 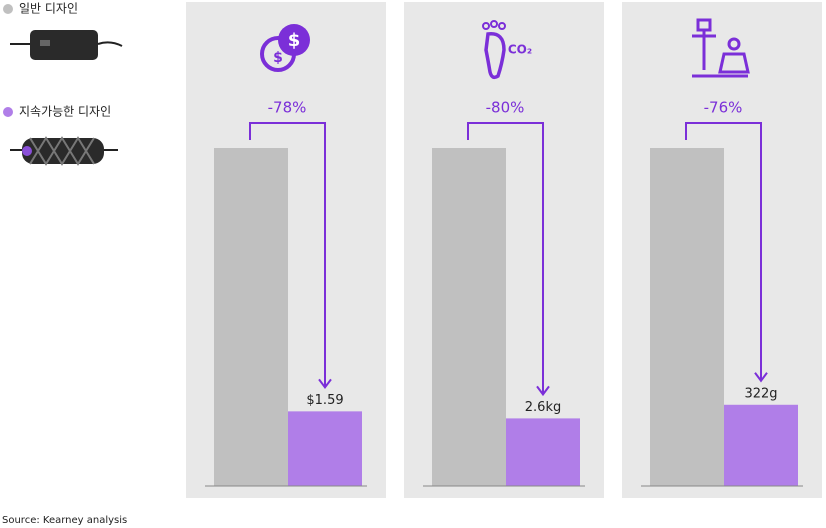 What do you see at coordinates (505, 108) in the screenshot?
I see `reduction-label: -80%` at bounding box center [505, 108].